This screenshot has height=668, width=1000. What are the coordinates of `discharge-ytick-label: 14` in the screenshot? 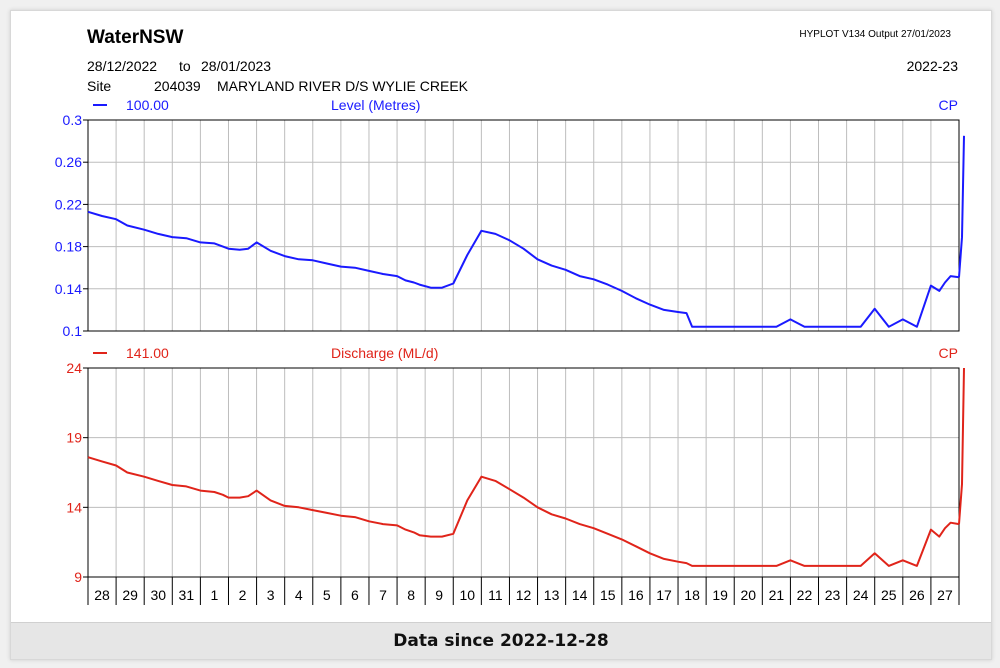 It's located at (74, 507).